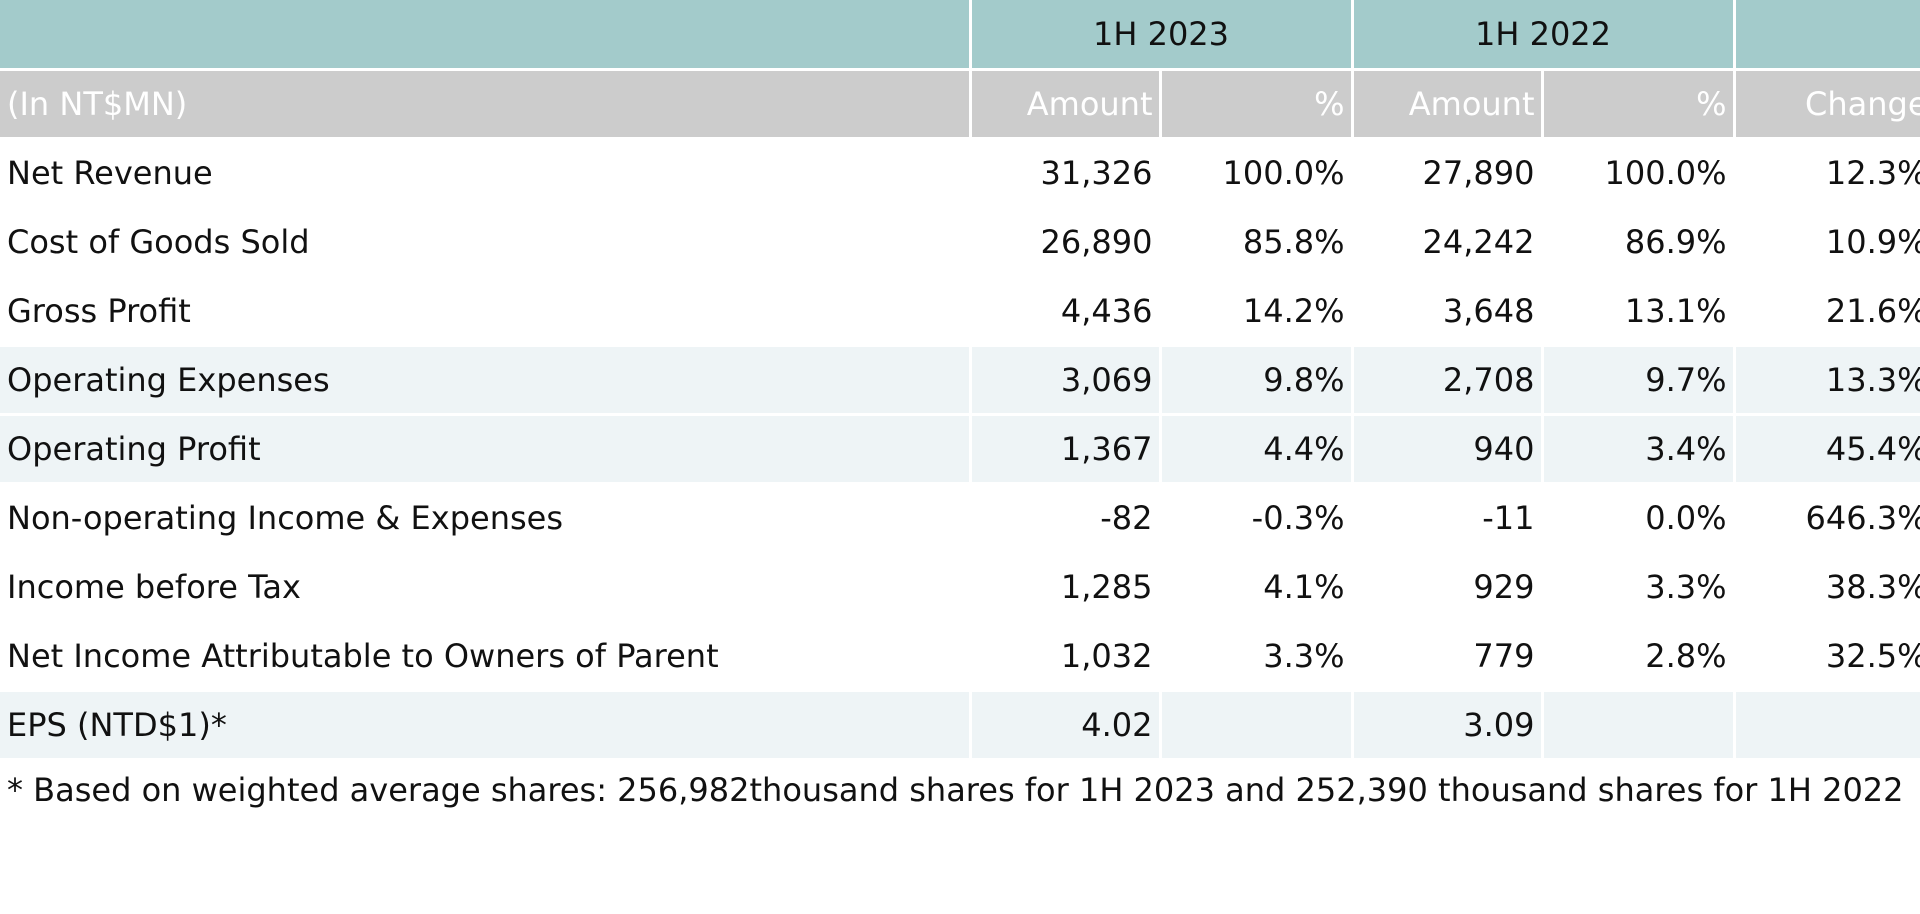 Image resolution: width=1920 pixels, height=914 pixels. What do you see at coordinates (1639, 518) in the screenshot?
I see `percent-2022-cell: 0.0%` at bounding box center [1639, 518].